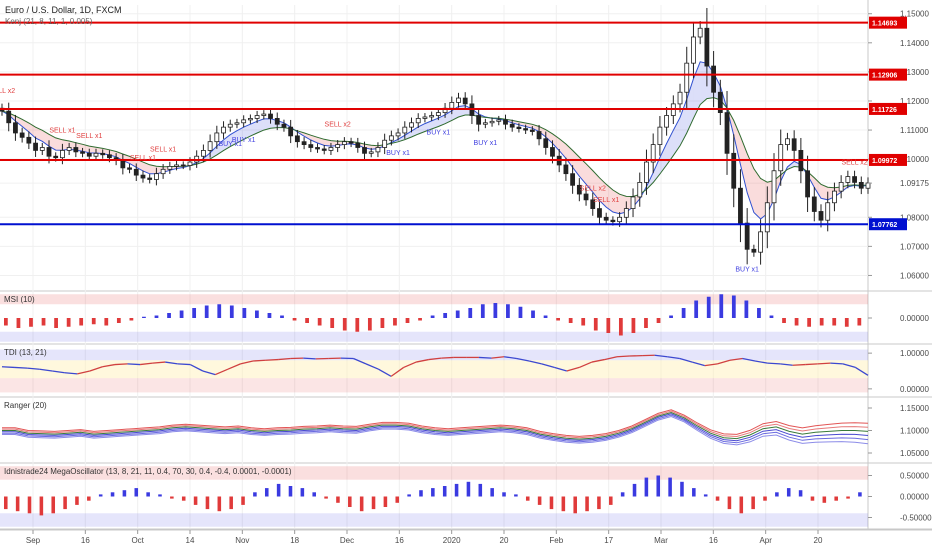 The height and width of the screenshot is (550, 932). Describe the element at coordinates (914, 217) in the screenshot. I see `y-tick-label: 1.08000` at that location.